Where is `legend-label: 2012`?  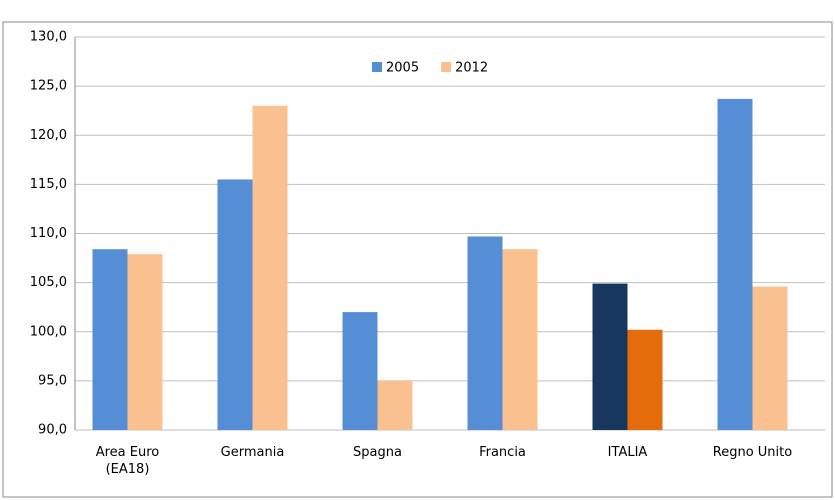
legend-label: 2012 is located at coordinates (471, 68).